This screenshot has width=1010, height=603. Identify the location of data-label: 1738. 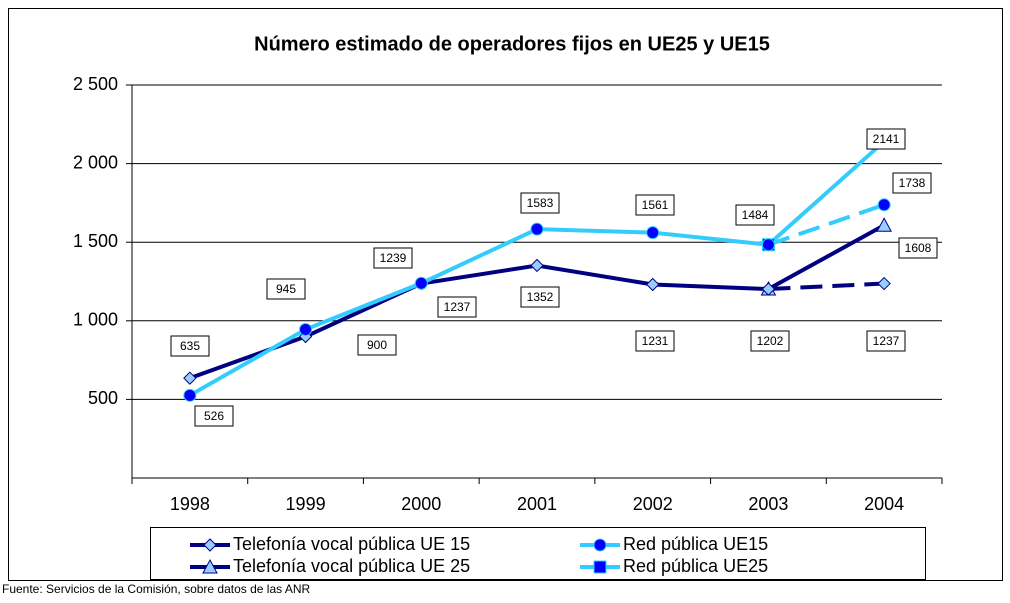
(912, 183).